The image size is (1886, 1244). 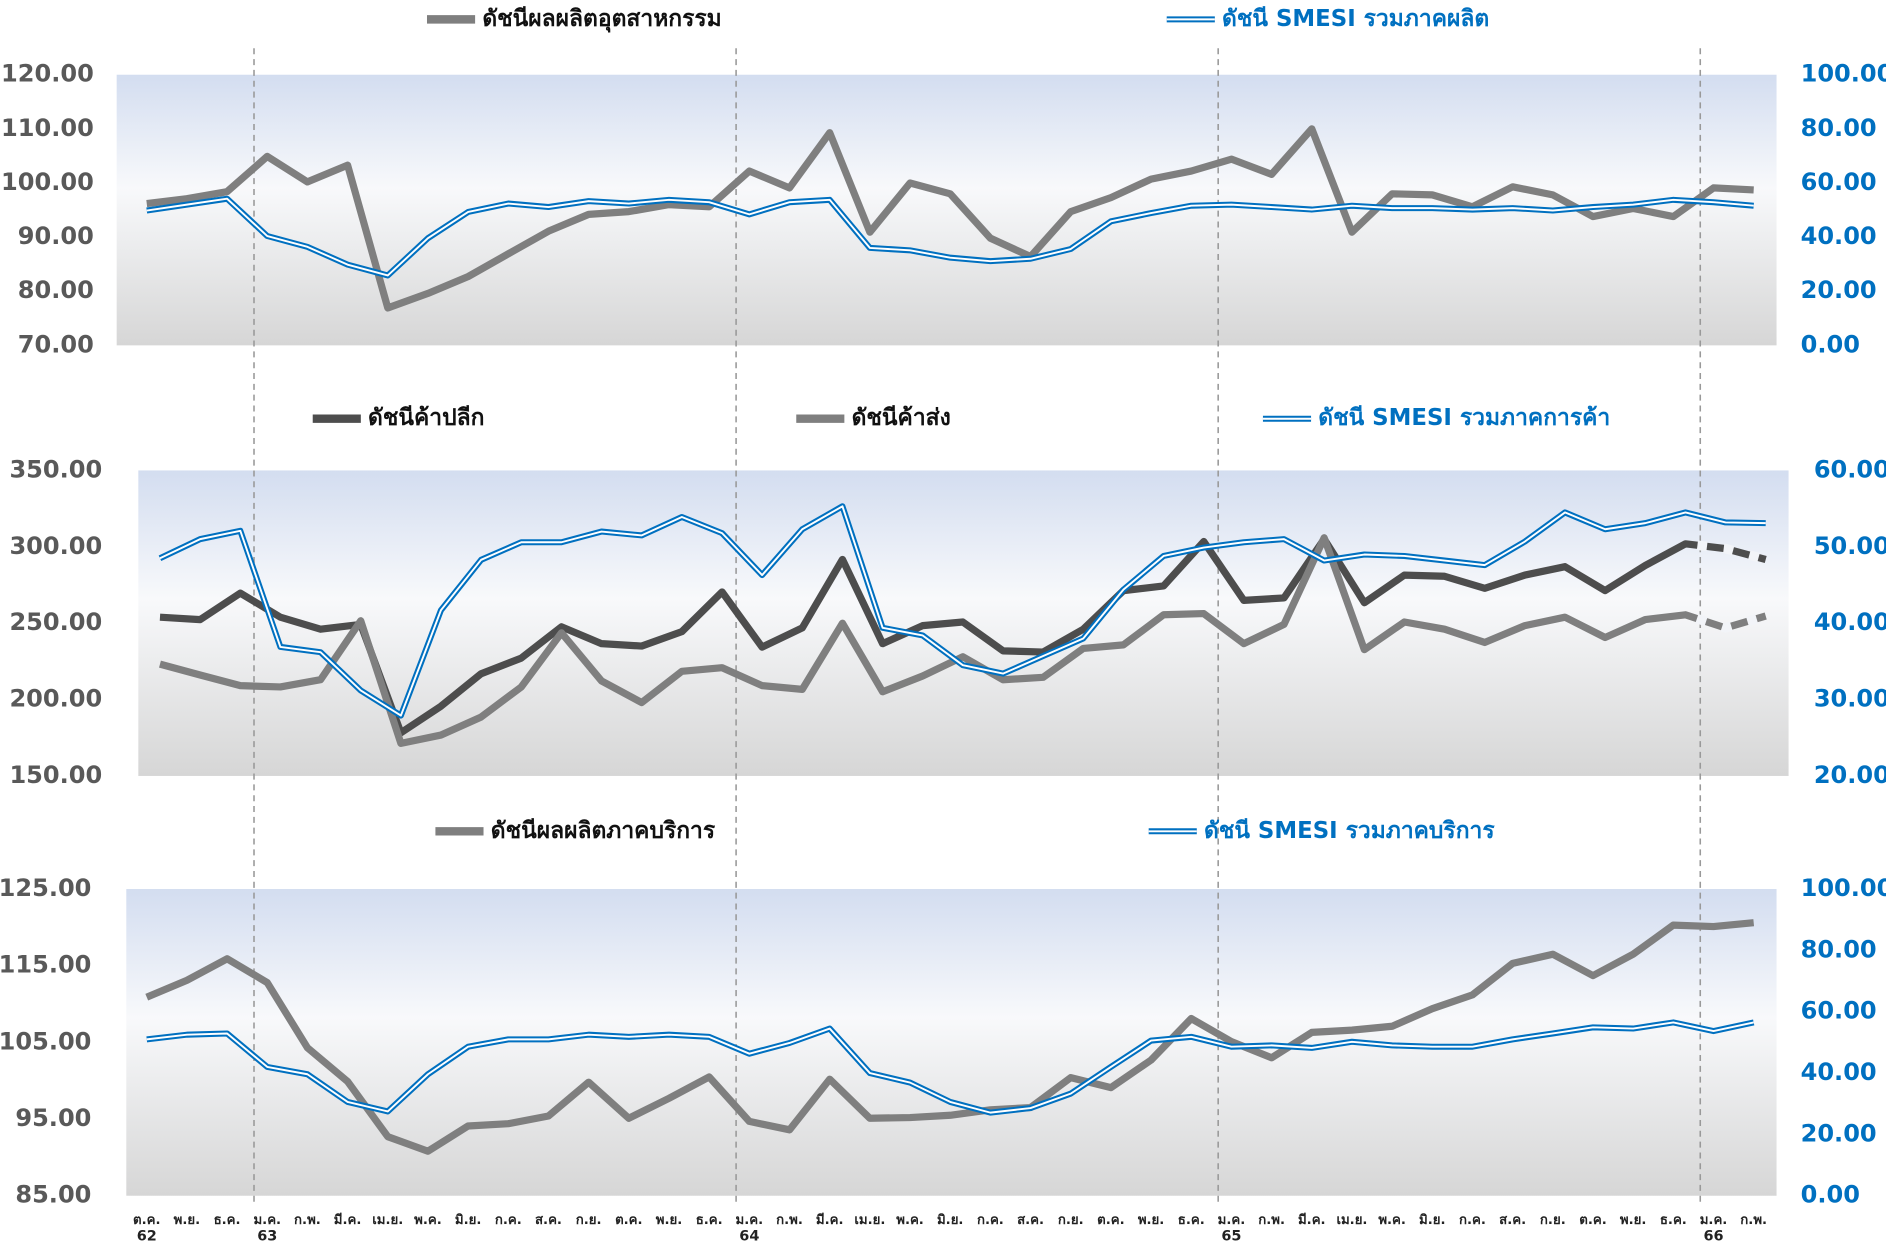 What do you see at coordinates (1349, 831) in the screenshot?
I see `legend-label: ดัชนี SMESI รวมภาคบริการ` at bounding box center [1349, 831].